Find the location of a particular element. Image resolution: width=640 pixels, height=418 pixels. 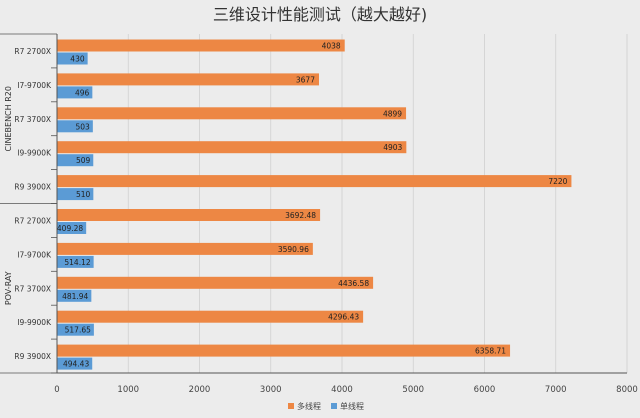

x-tick-label: 7000 is located at coordinates (556, 390).